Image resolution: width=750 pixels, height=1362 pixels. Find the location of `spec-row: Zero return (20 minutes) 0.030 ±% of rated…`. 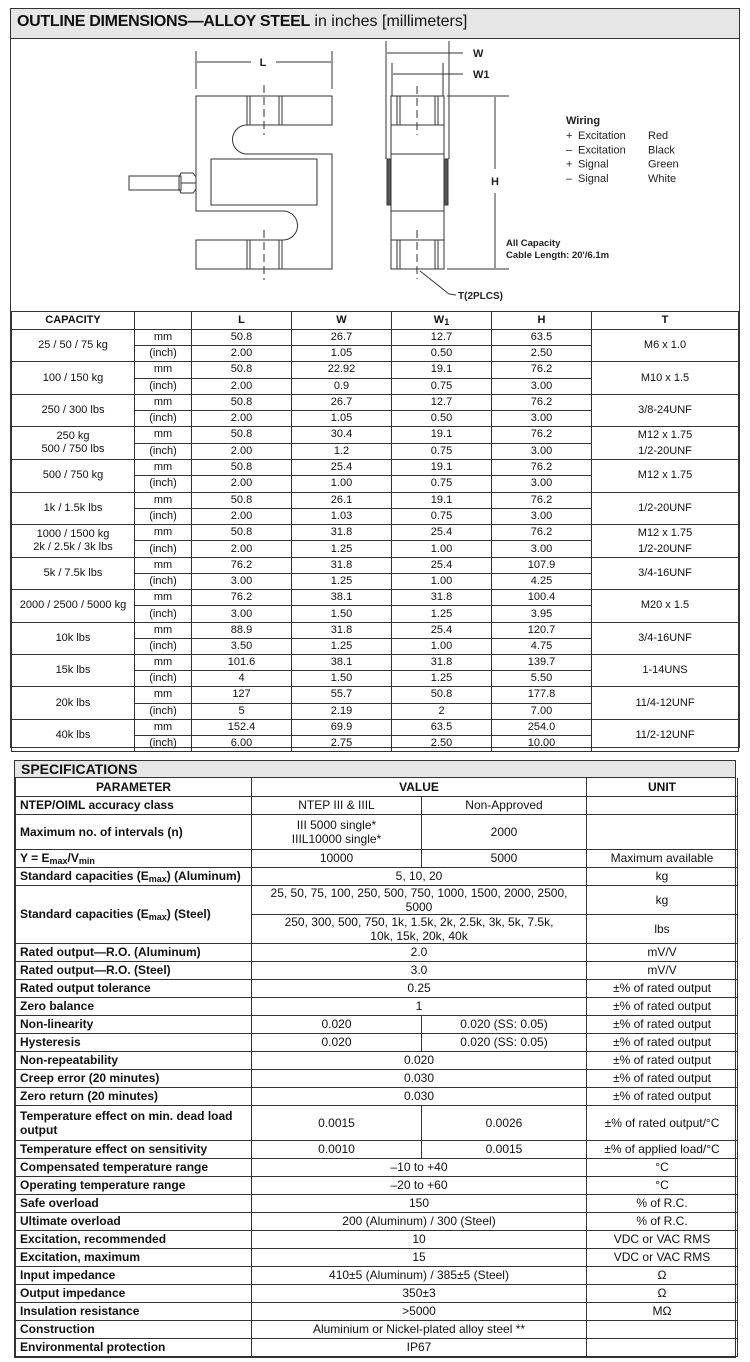

spec-row: Zero return (20 minutes) 0.030 ±% of rated… is located at coordinates (376, 1096).